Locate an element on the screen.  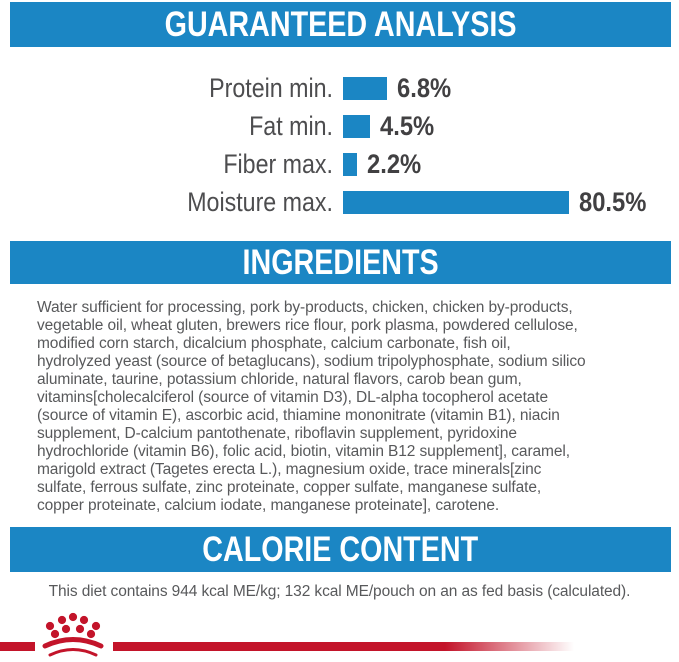
calorie-content-title: CALORIE CONTENT is located at coordinates (340, 549).